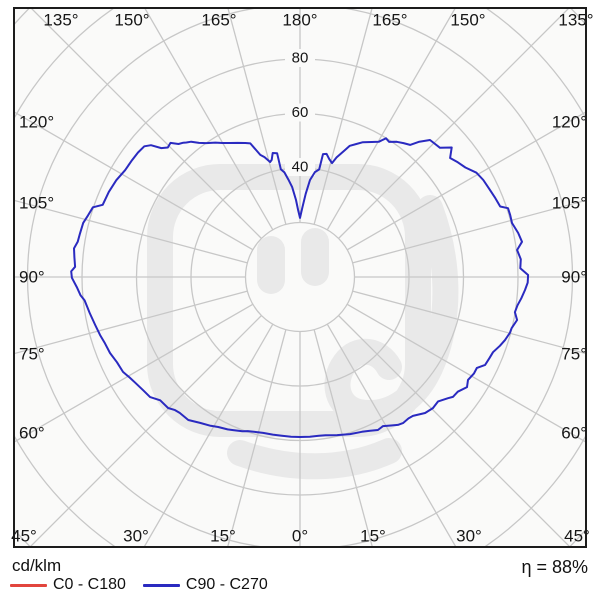  Describe the element at coordinates (161, 585) in the screenshot. I see `legend-swatch-c90-c270` at that location.